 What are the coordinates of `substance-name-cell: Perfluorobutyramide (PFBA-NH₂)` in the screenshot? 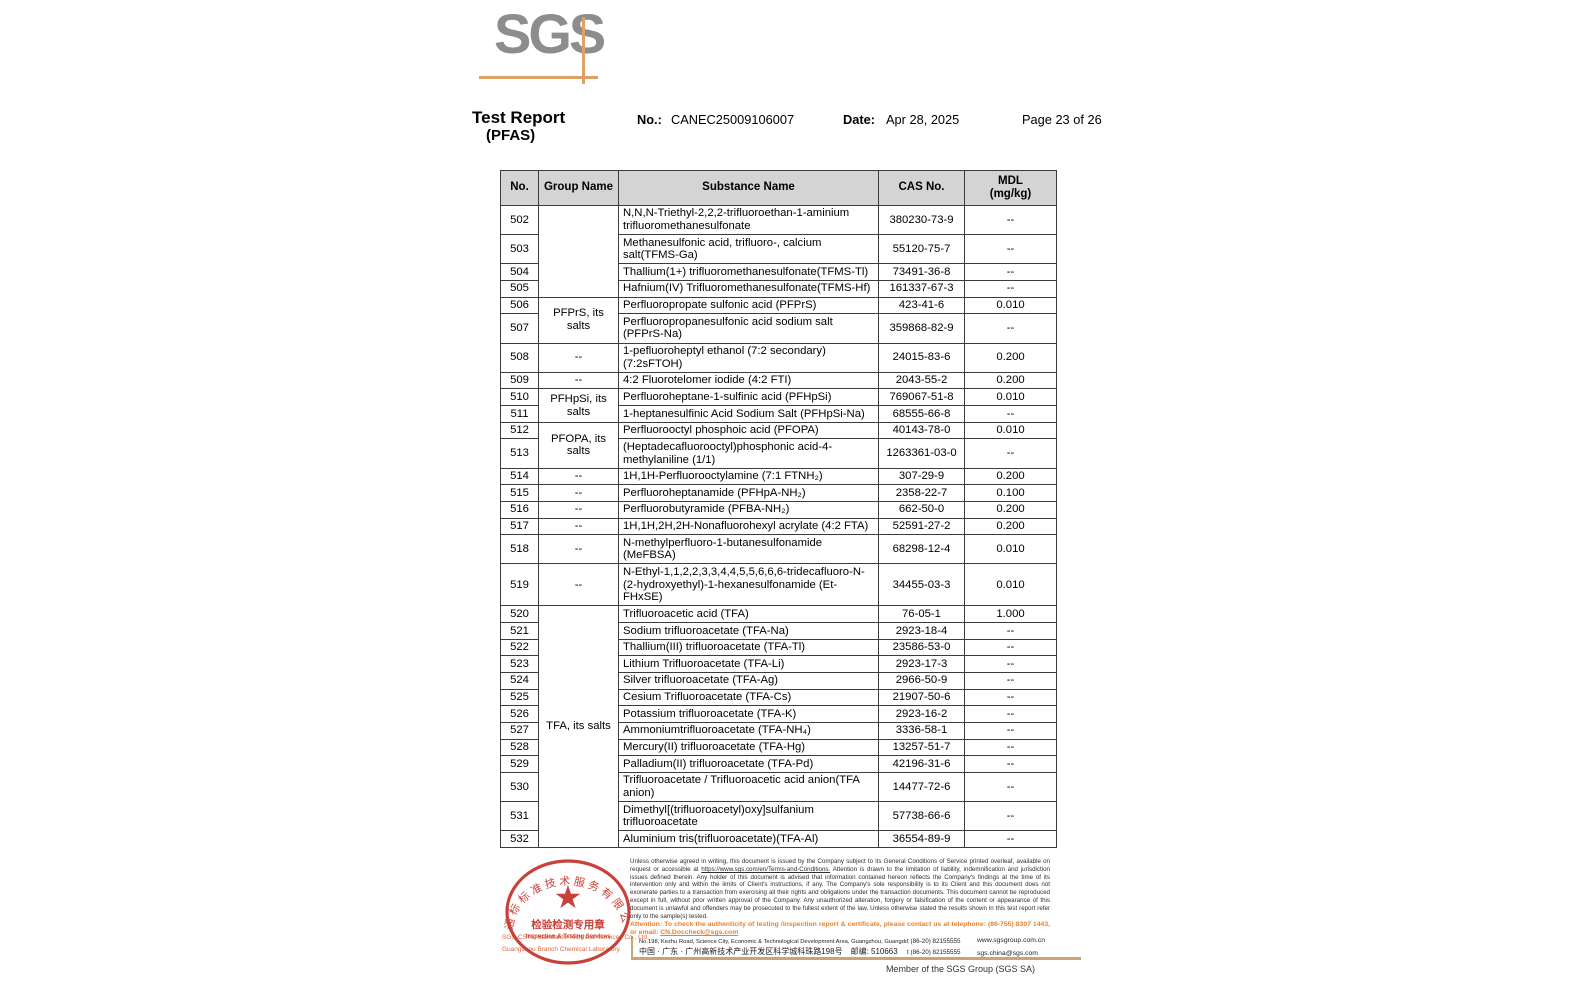 It's located at (748, 509).